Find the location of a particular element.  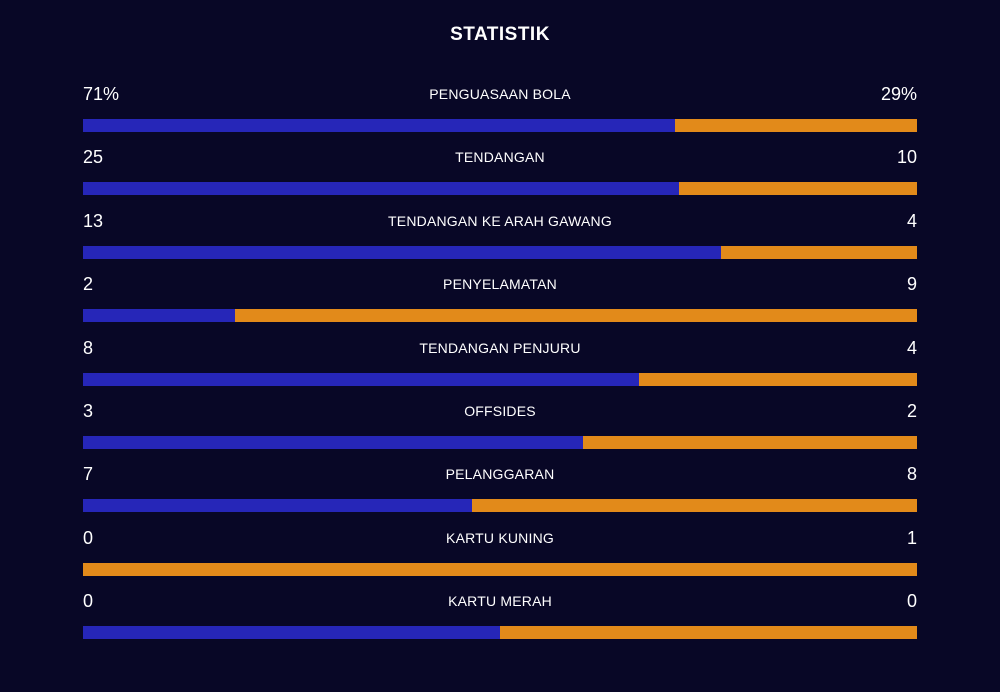

home-value: 71% is located at coordinates (101, 94).